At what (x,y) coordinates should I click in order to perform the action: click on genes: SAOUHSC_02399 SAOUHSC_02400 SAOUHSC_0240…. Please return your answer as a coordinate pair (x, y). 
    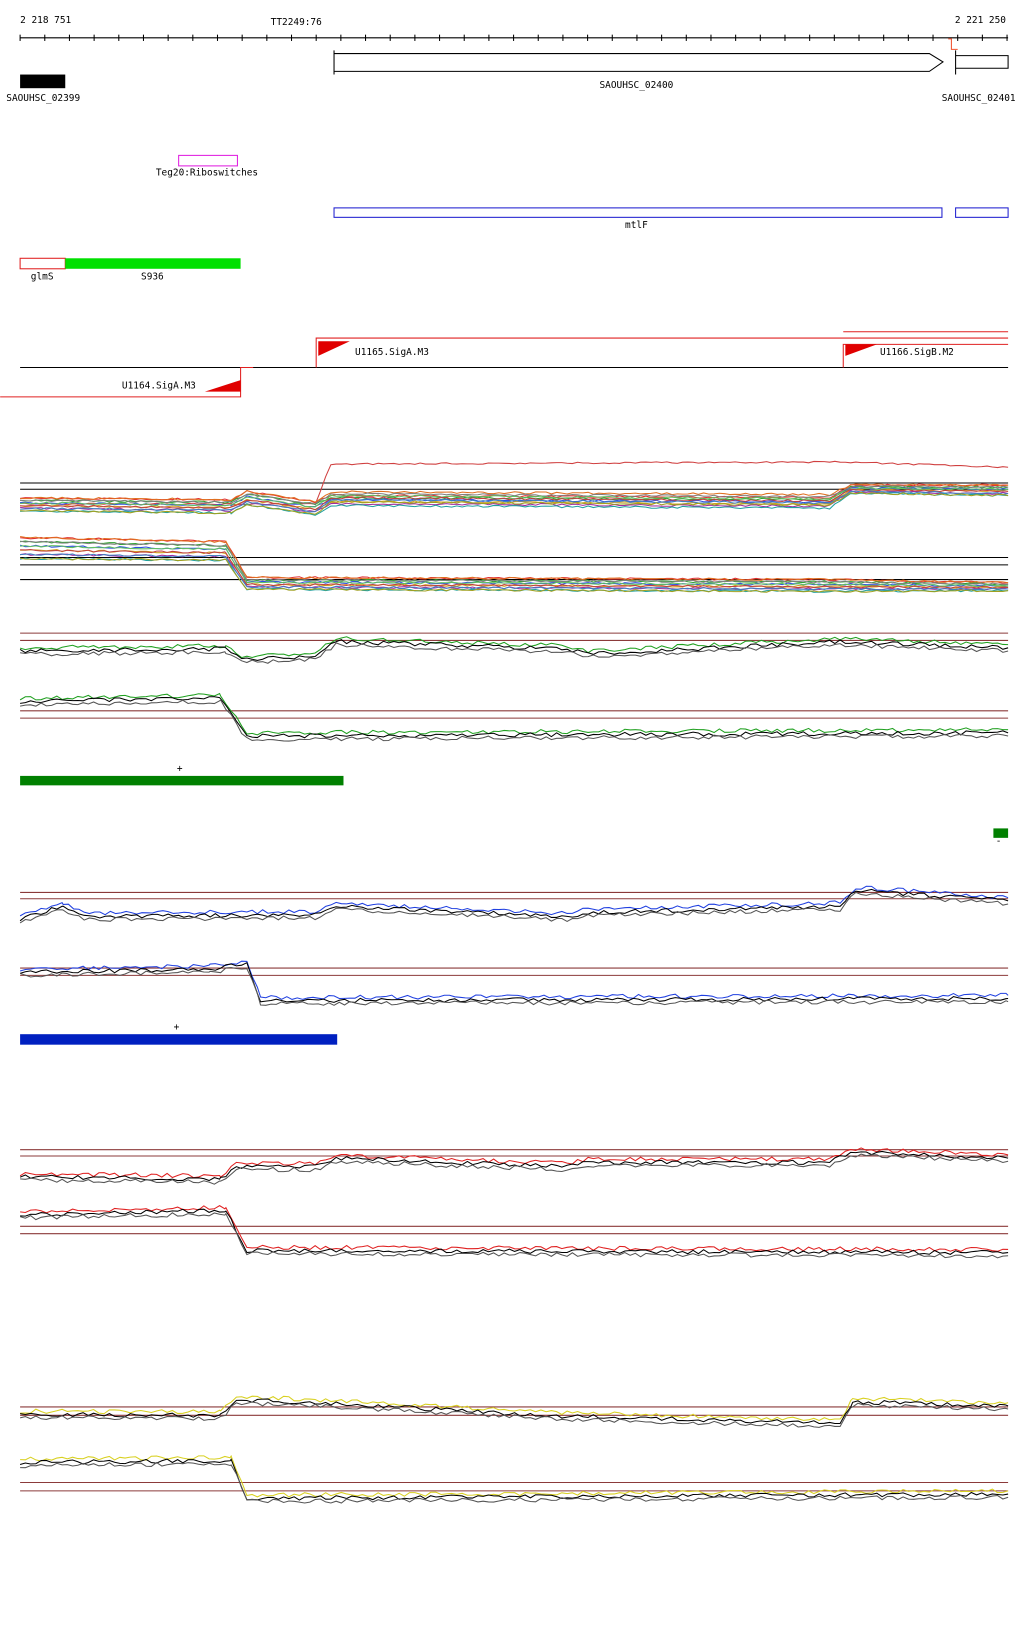
    Looking at the image, I should click on (511, 77).